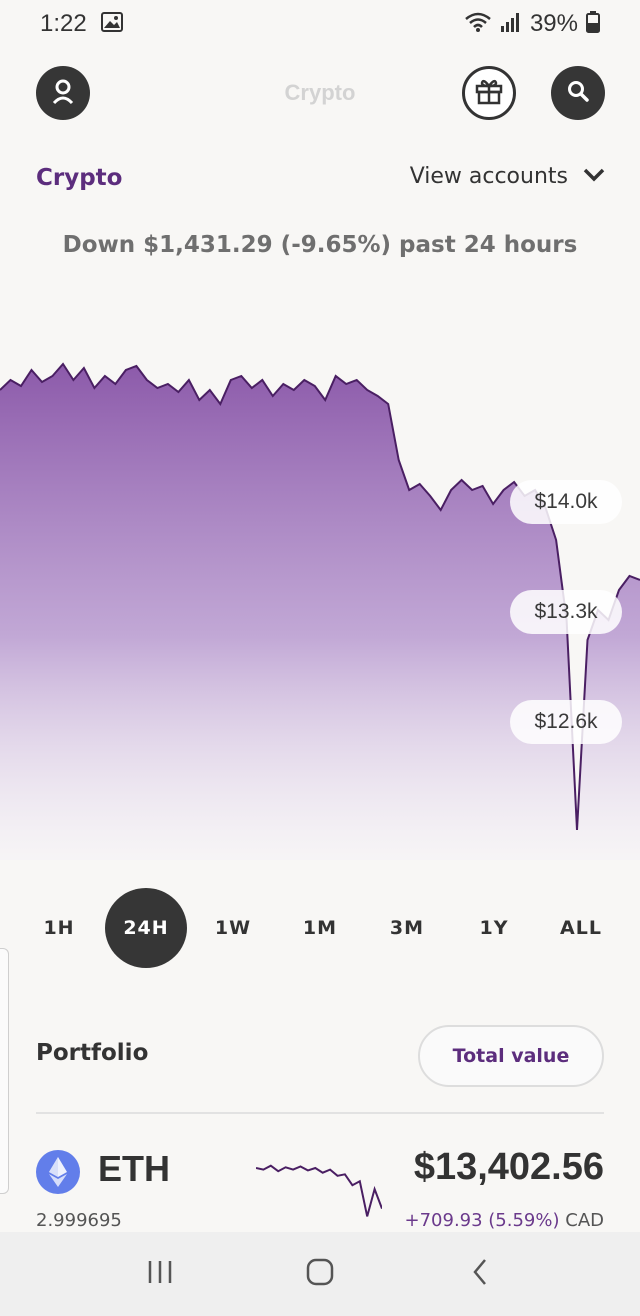 The image size is (640, 1316). I want to click on side-panel-handle, so click(4, 1071).